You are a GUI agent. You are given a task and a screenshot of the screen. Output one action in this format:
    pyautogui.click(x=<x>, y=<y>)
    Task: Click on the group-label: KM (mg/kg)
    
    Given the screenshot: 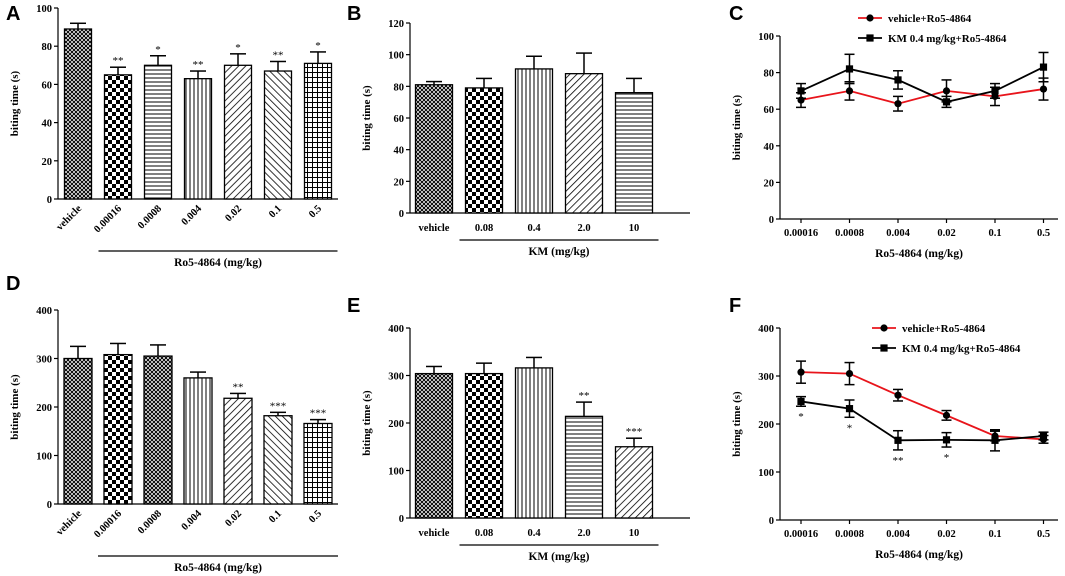 What is the action you would take?
    pyautogui.click(x=558, y=557)
    